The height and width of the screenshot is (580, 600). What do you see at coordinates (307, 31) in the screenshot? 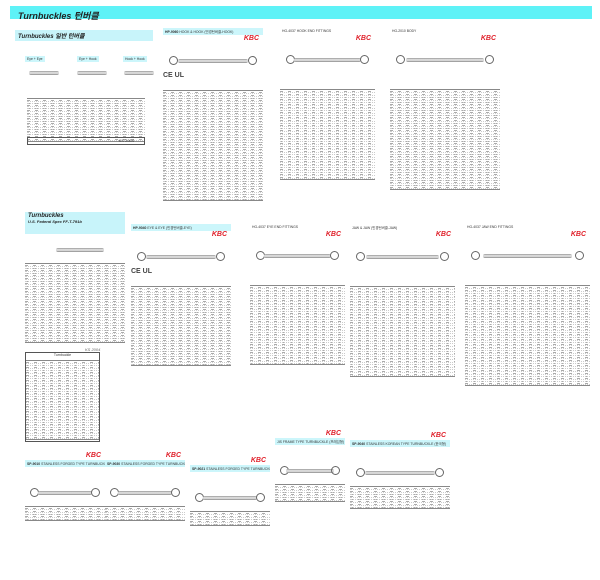
I see `product-title: HG-4037 HOOK END FITTINGS` at bounding box center [307, 31].